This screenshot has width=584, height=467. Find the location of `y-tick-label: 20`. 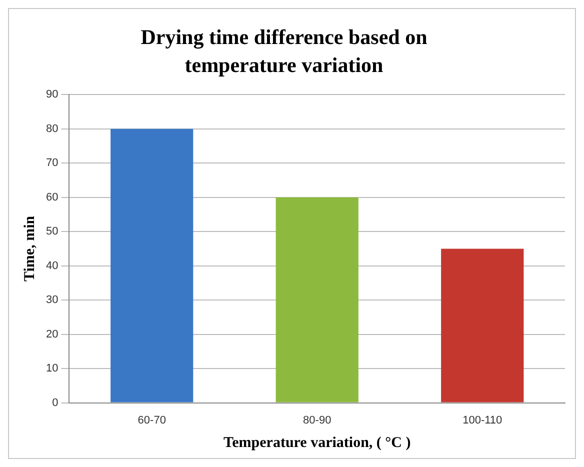

y-tick-label: 20 is located at coordinates (52, 334).